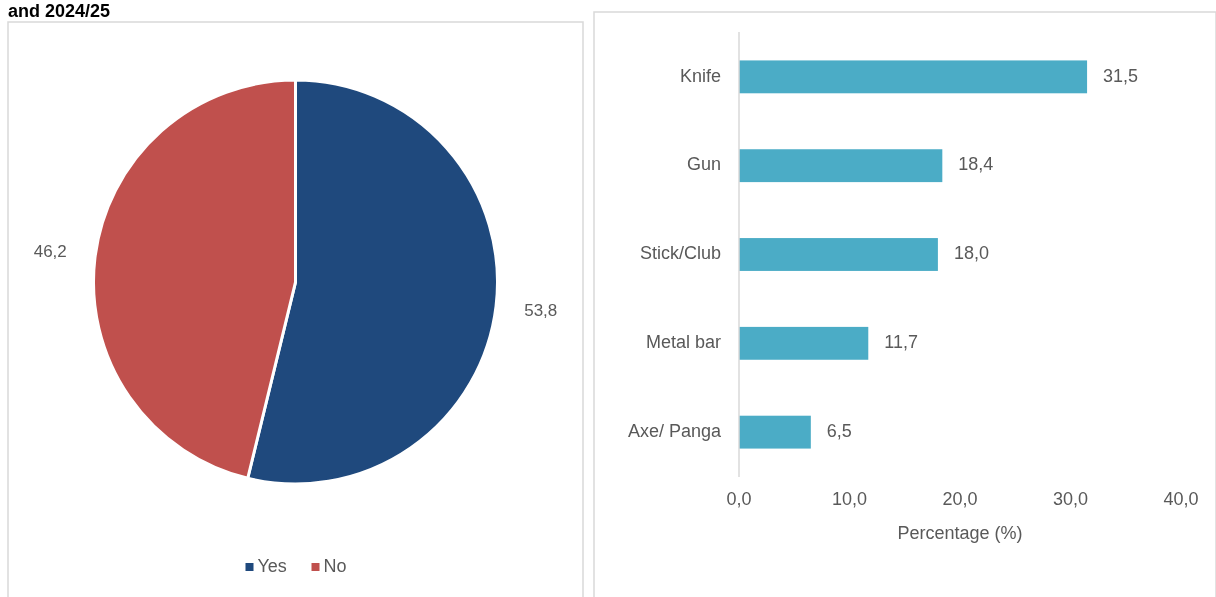  What do you see at coordinates (739, 499) in the screenshot?
I see `x-tick-label: 0,0` at bounding box center [739, 499].